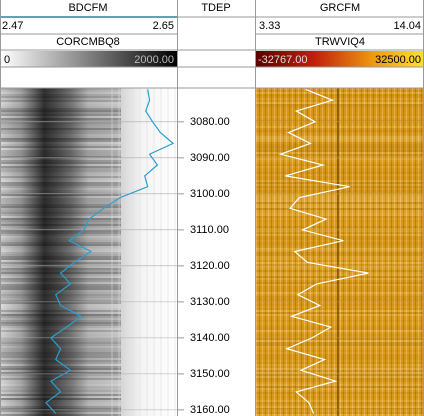  What do you see at coordinates (210, 302) in the screenshot?
I see `depth-label: 3130.00` at bounding box center [210, 302].